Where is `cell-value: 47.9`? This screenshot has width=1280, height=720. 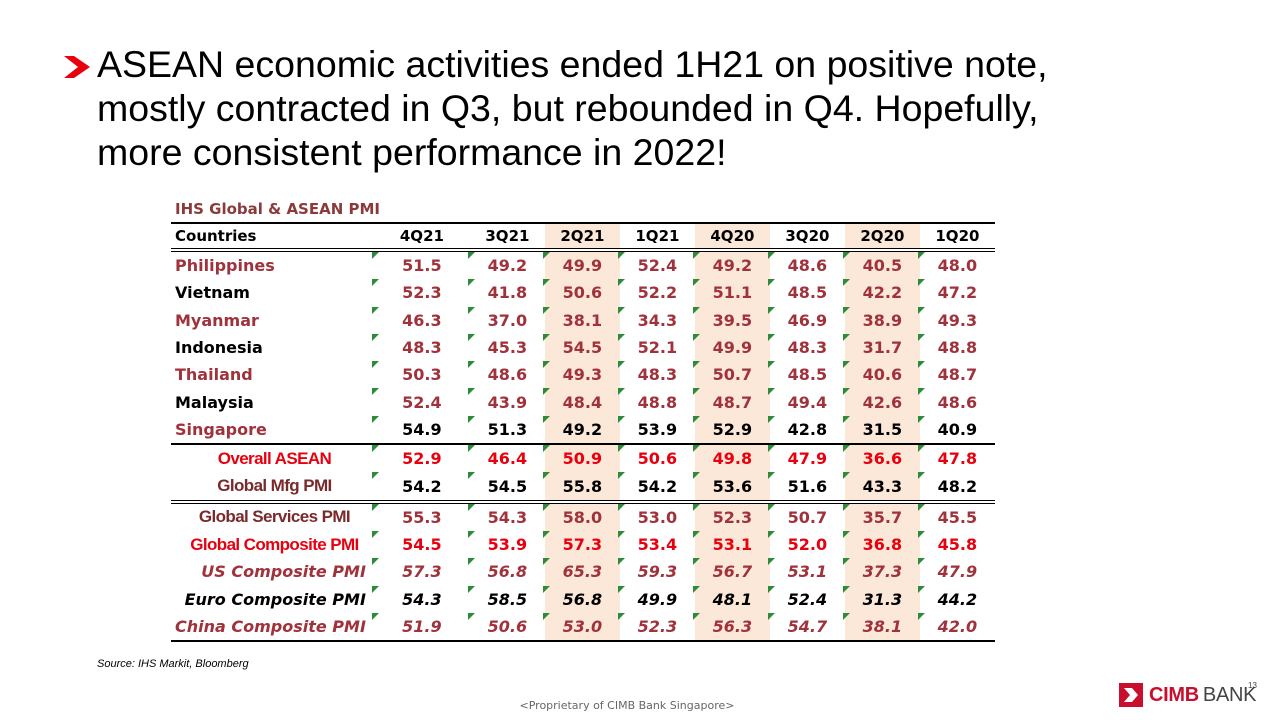 cell-value: 47.9 is located at coordinates (806, 458).